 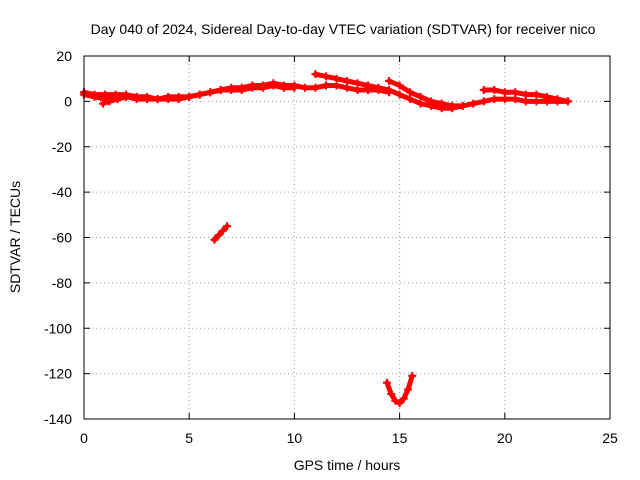 What do you see at coordinates (189, 438) in the screenshot?
I see `x-tick-label: 5` at bounding box center [189, 438].